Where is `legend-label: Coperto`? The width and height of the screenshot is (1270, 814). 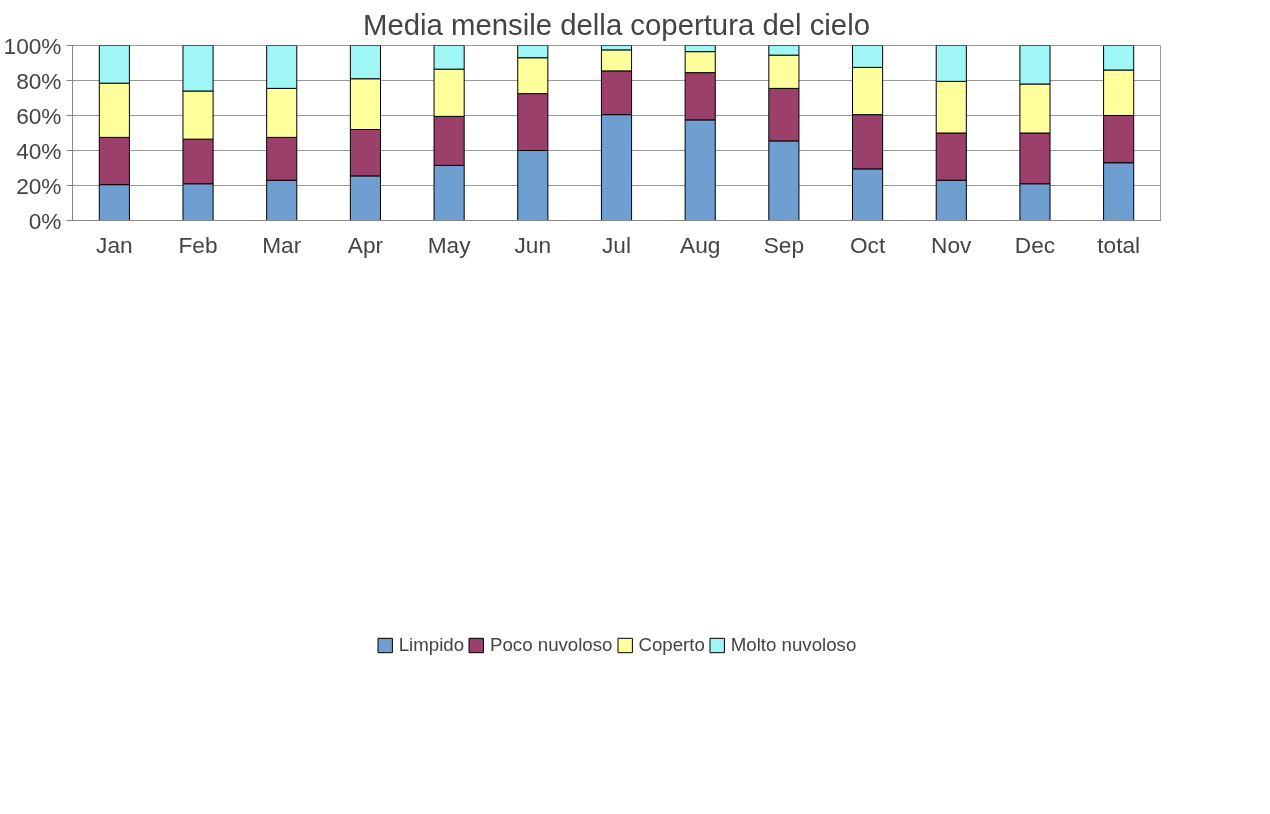
legend-label: Coperto is located at coordinates (671, 644).